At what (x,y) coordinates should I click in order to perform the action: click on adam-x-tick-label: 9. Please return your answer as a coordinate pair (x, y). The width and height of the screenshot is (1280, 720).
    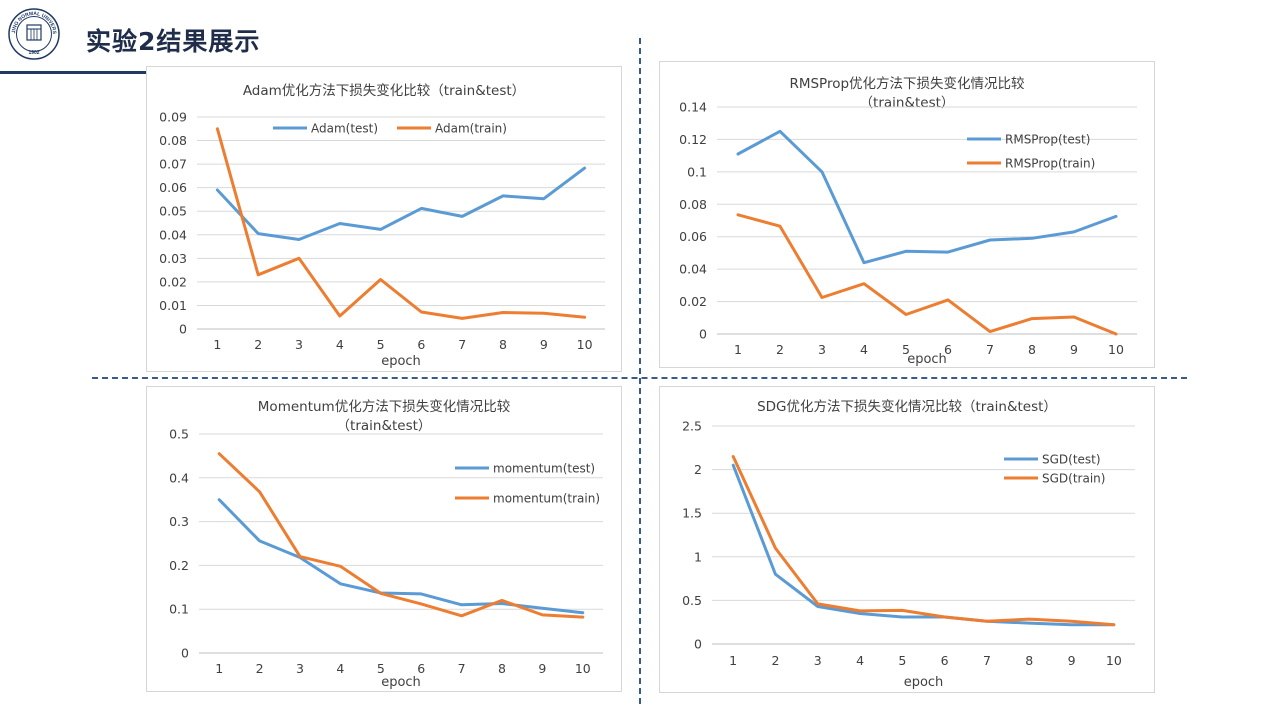
    Looking at the image, I should click on (544, 344).